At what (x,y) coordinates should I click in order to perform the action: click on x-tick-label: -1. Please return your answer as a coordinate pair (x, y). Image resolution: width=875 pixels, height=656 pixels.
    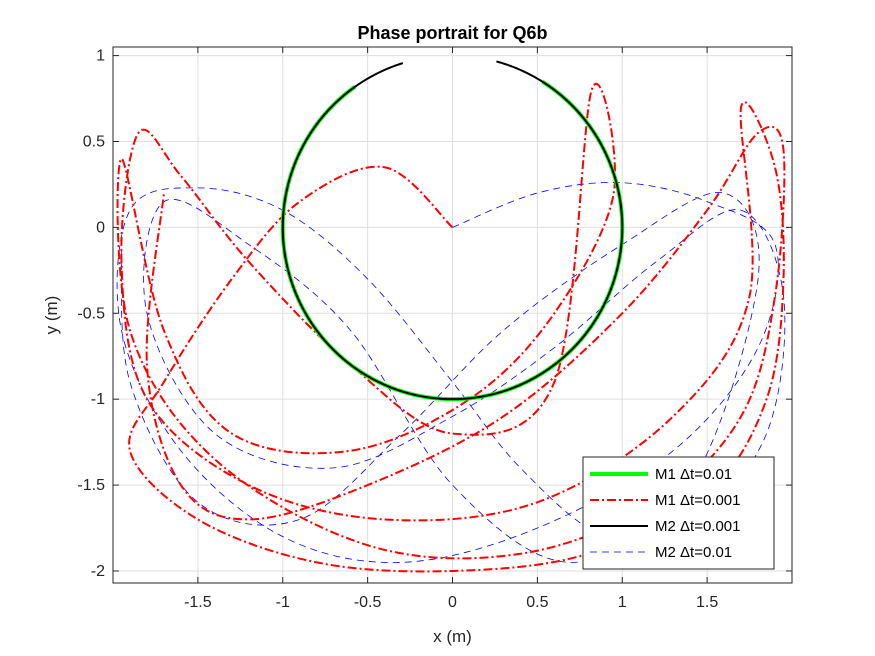
    Looking at the image, I should click on (283, 602).